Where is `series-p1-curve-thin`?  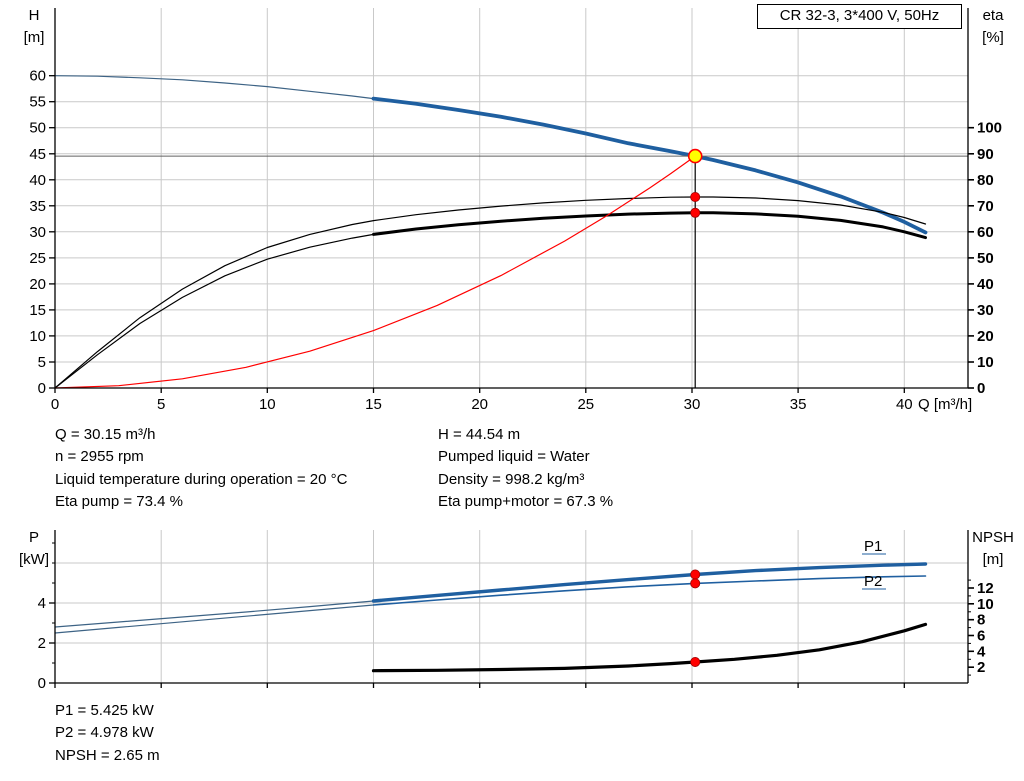
series-p1-curve-thin is located at coordinates (214, 614).